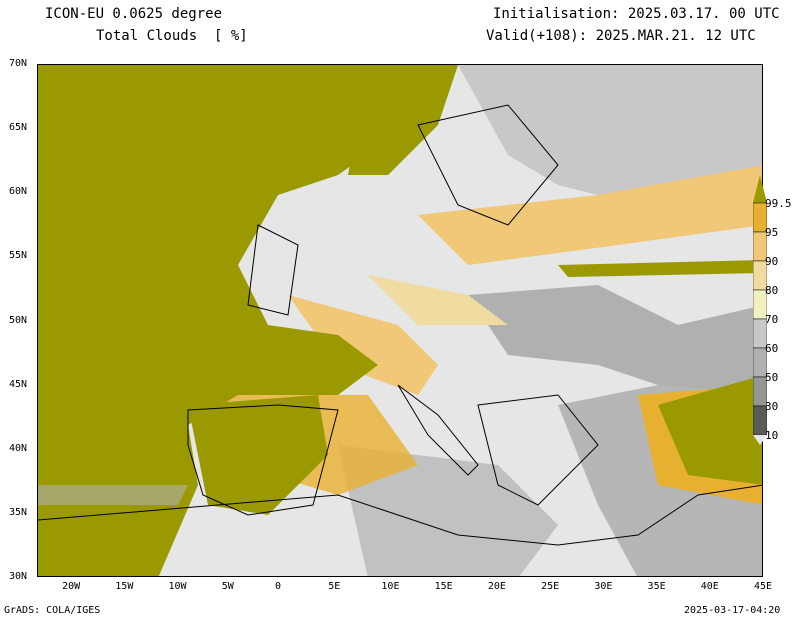  Describe the element at coordinates (772, 261) in the screenshot. I see `legend-level-label: 90` at that location.